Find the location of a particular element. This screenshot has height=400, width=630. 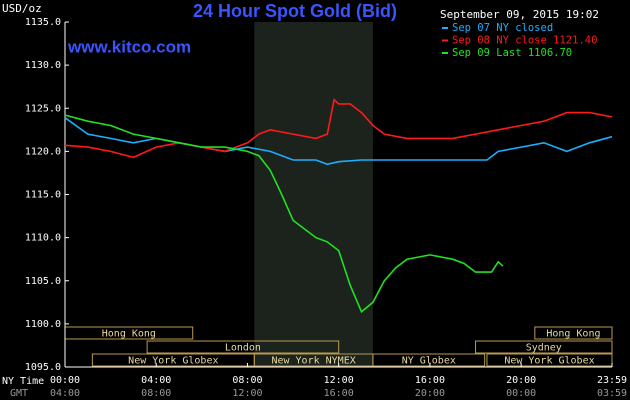

ny-time-label: NY Time is located at coordinates (23, 381).